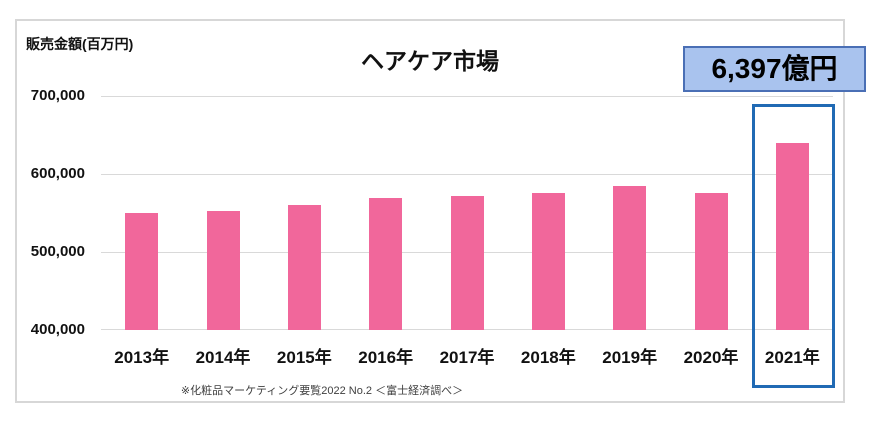  Describe the element at coordinates (430, 61) in the screenshot. I see `chart-title: ヘアケア市場` at that location.